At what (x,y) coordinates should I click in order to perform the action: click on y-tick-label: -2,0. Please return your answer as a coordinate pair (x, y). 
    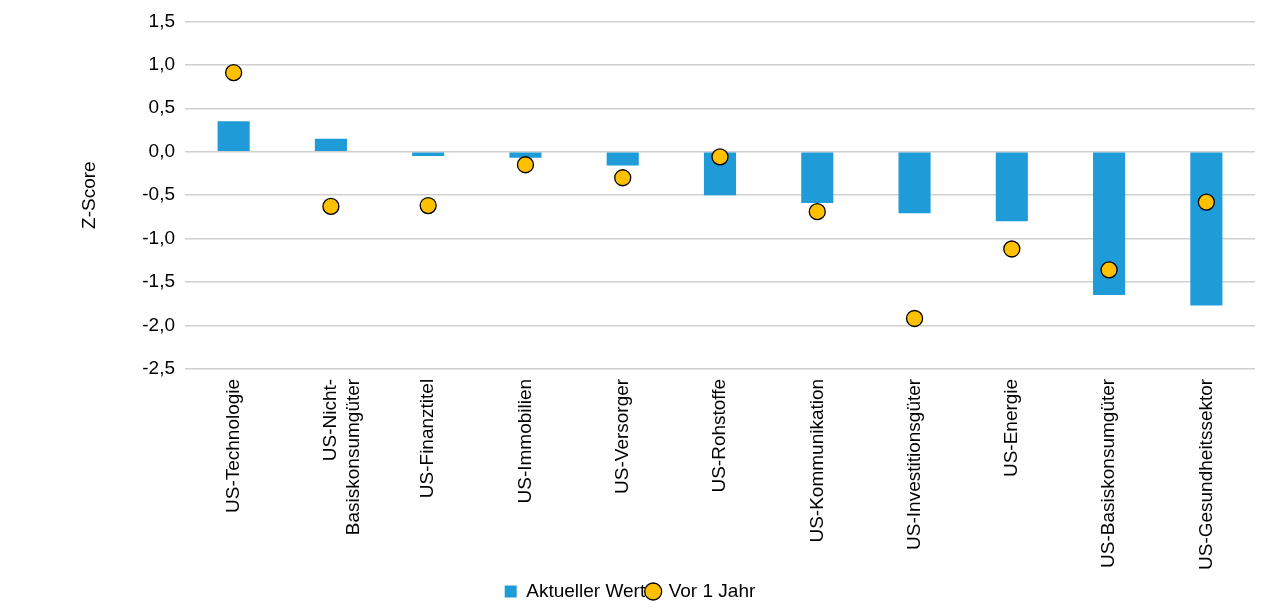
    Looking at the image, I should click on (158, 324).